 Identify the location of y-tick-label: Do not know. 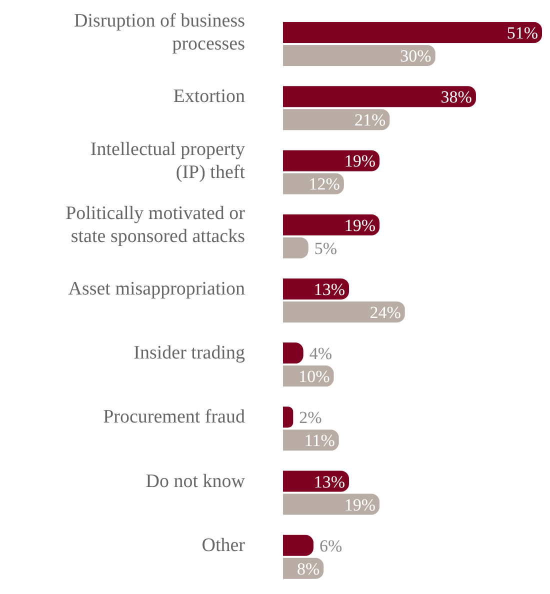
(196, 481).